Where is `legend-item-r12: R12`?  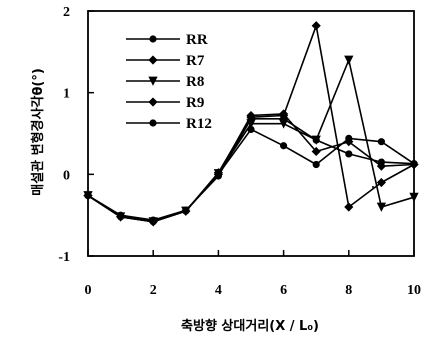 legend-item-r12: R12 is located at coordinates (169, 124).